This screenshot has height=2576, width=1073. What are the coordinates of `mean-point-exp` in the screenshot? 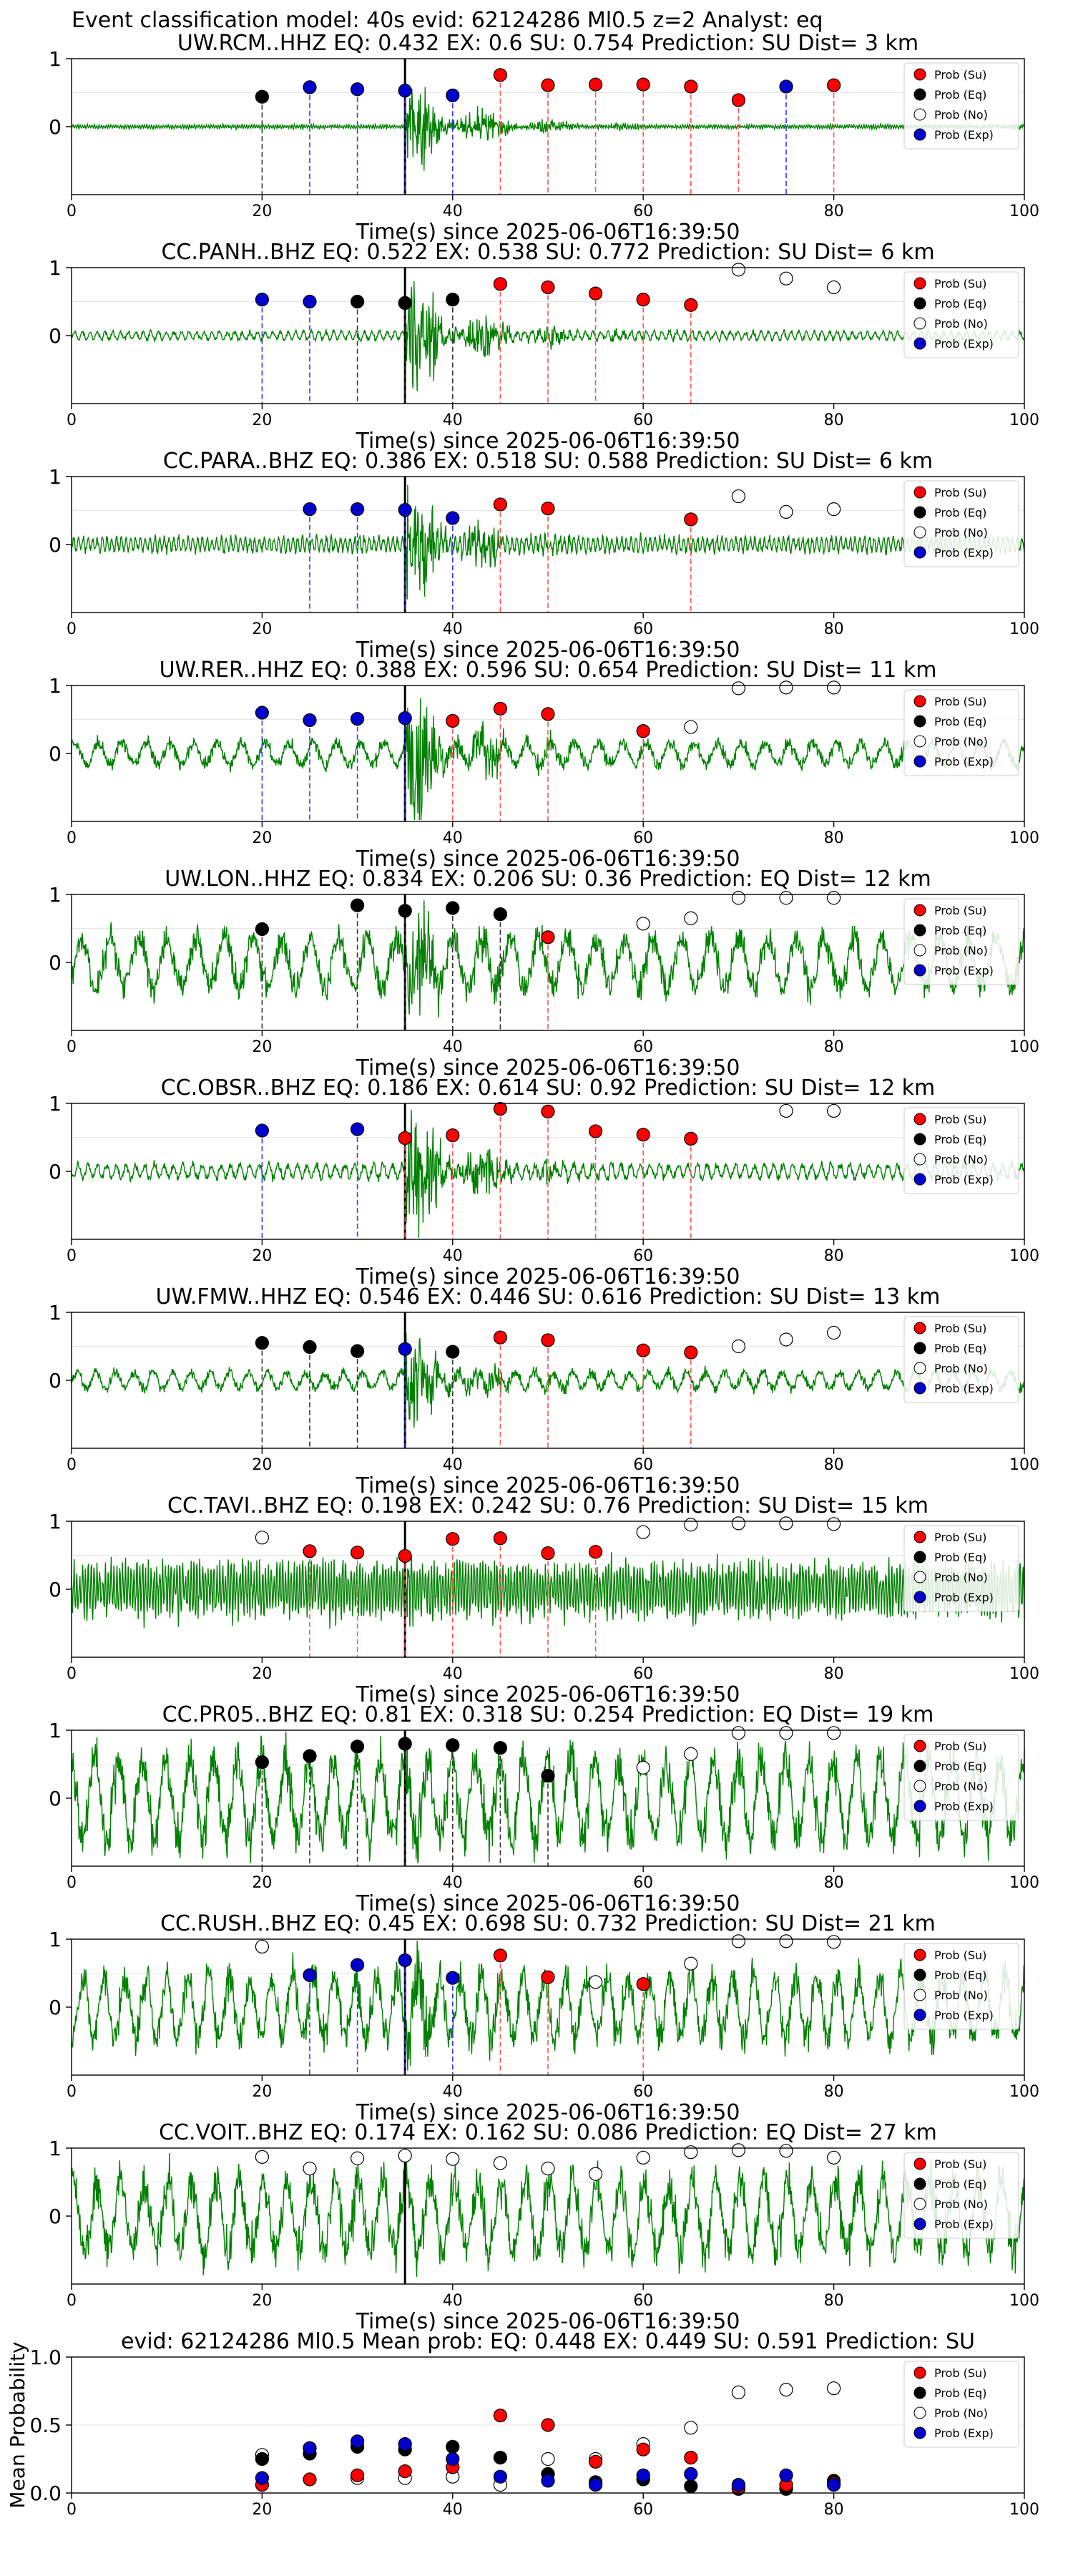 It's located at (358, 2441).